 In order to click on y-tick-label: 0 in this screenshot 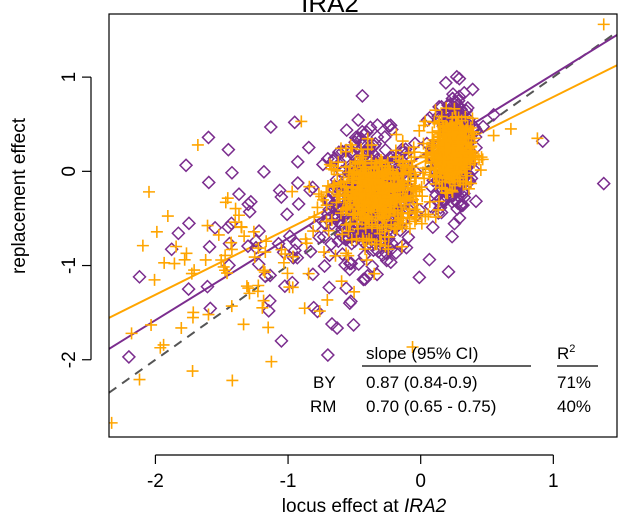, I will do `click(69, 171)`.